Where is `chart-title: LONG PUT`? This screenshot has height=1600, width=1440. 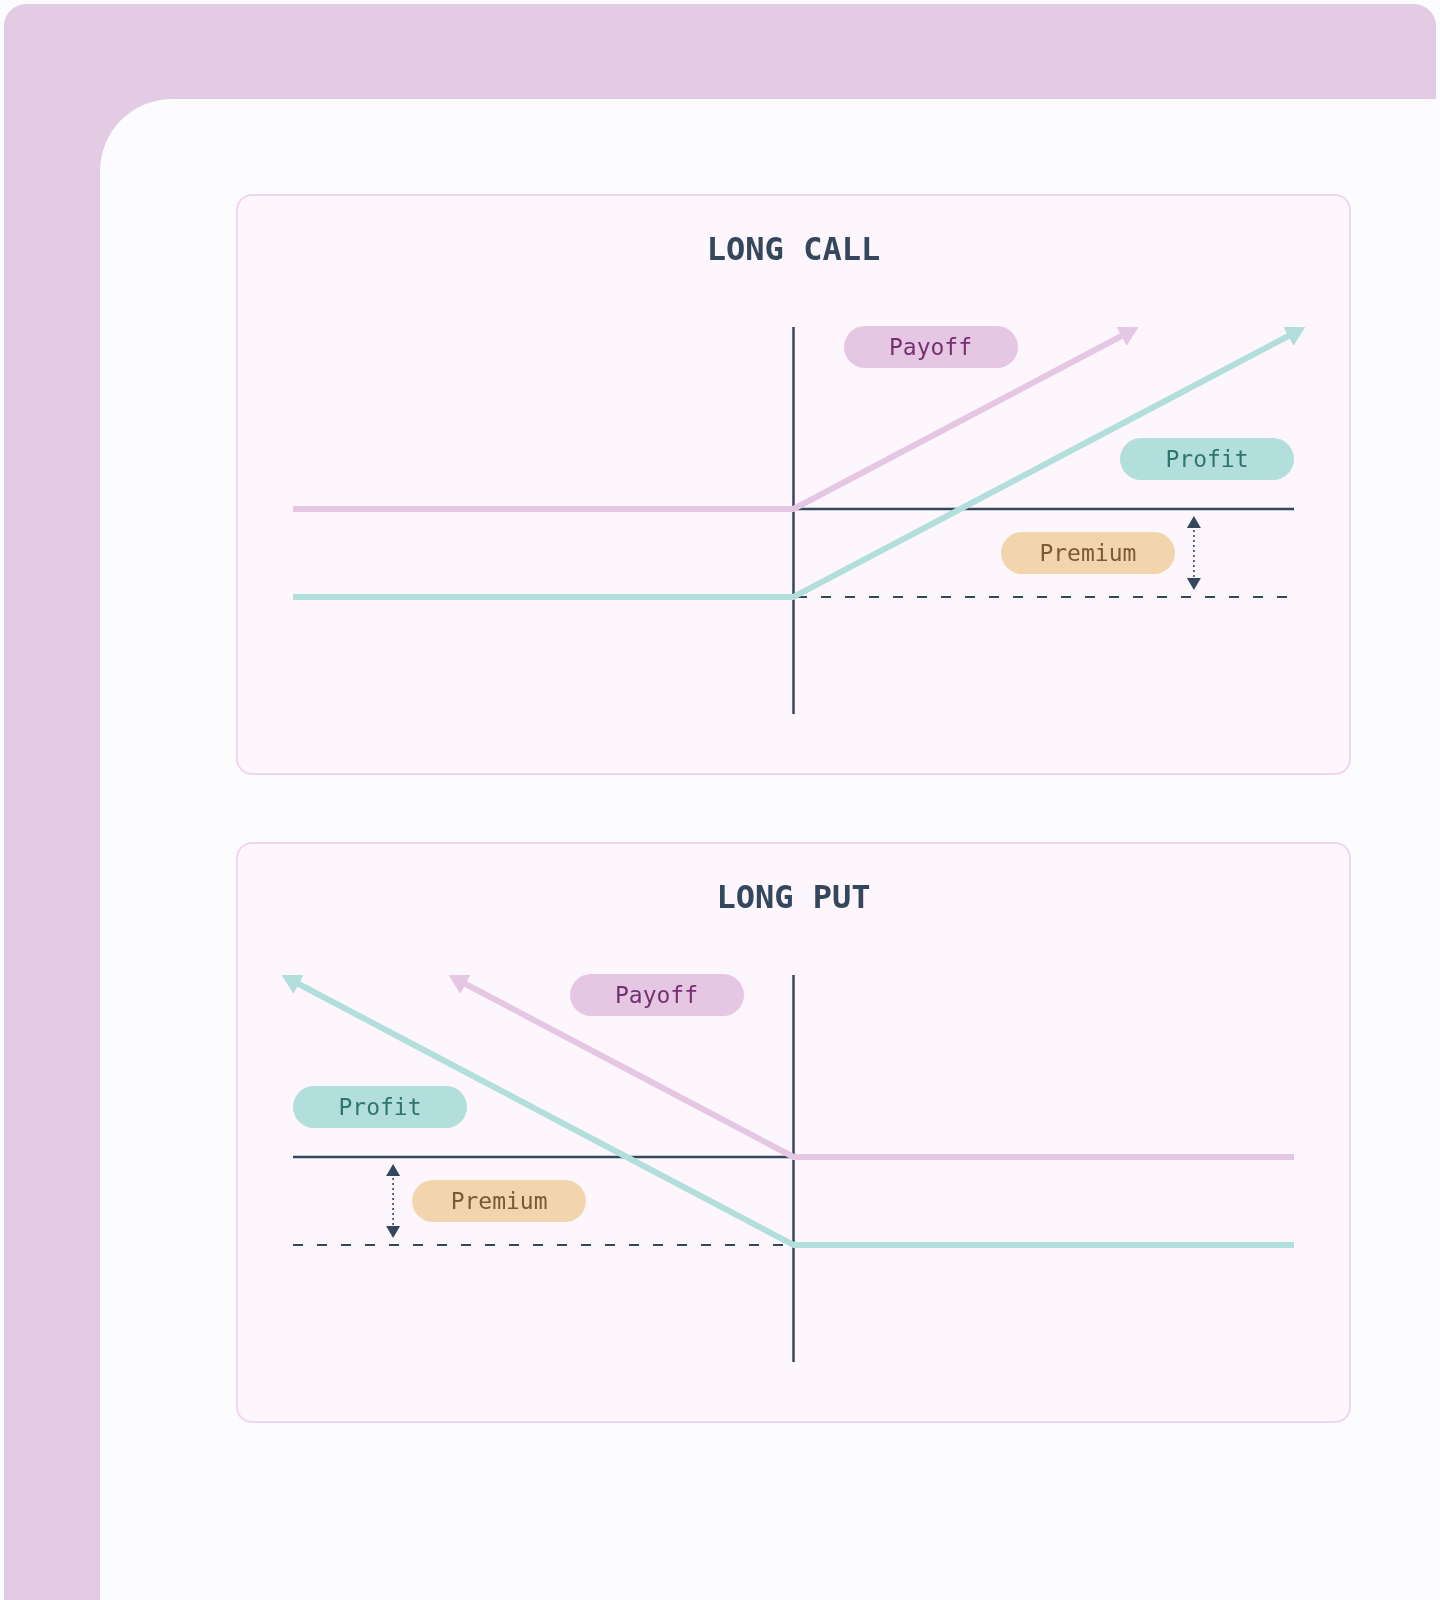
chart-title: LONG PUT is located at coordinates (793, 897).